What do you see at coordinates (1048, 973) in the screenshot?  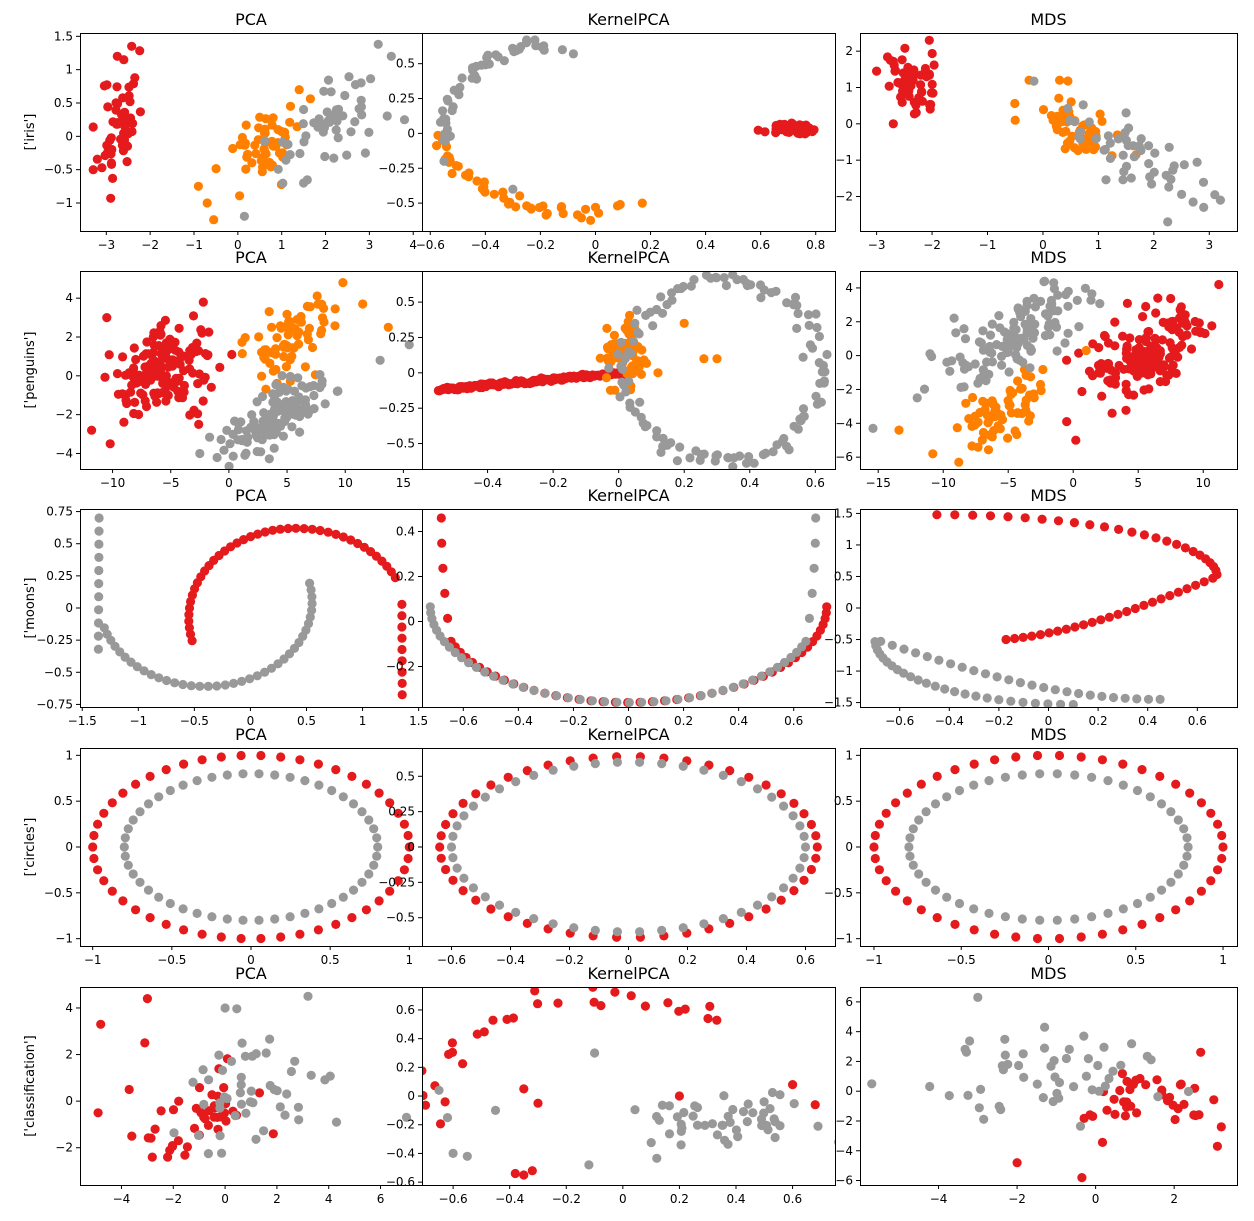 I see `subplot-title: MDS` at bounding box center [1048, 973].